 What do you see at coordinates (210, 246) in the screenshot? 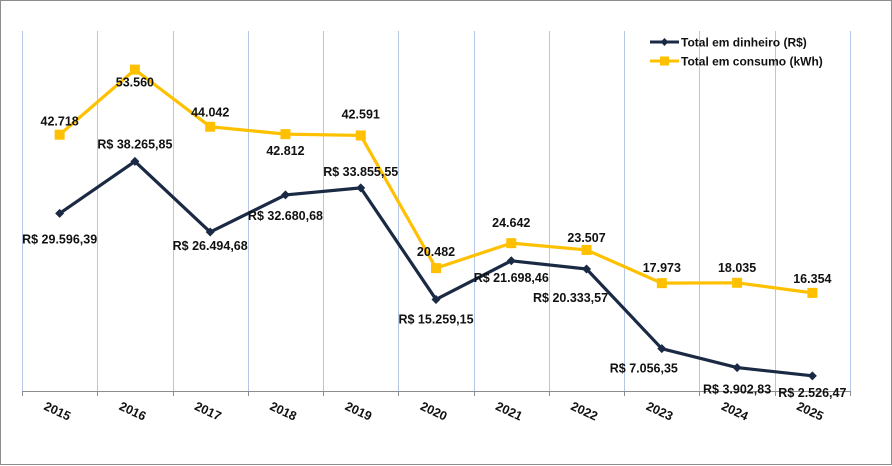
I see `data-label-money: R$ 26.494,68` at bounding box center [210, 246].